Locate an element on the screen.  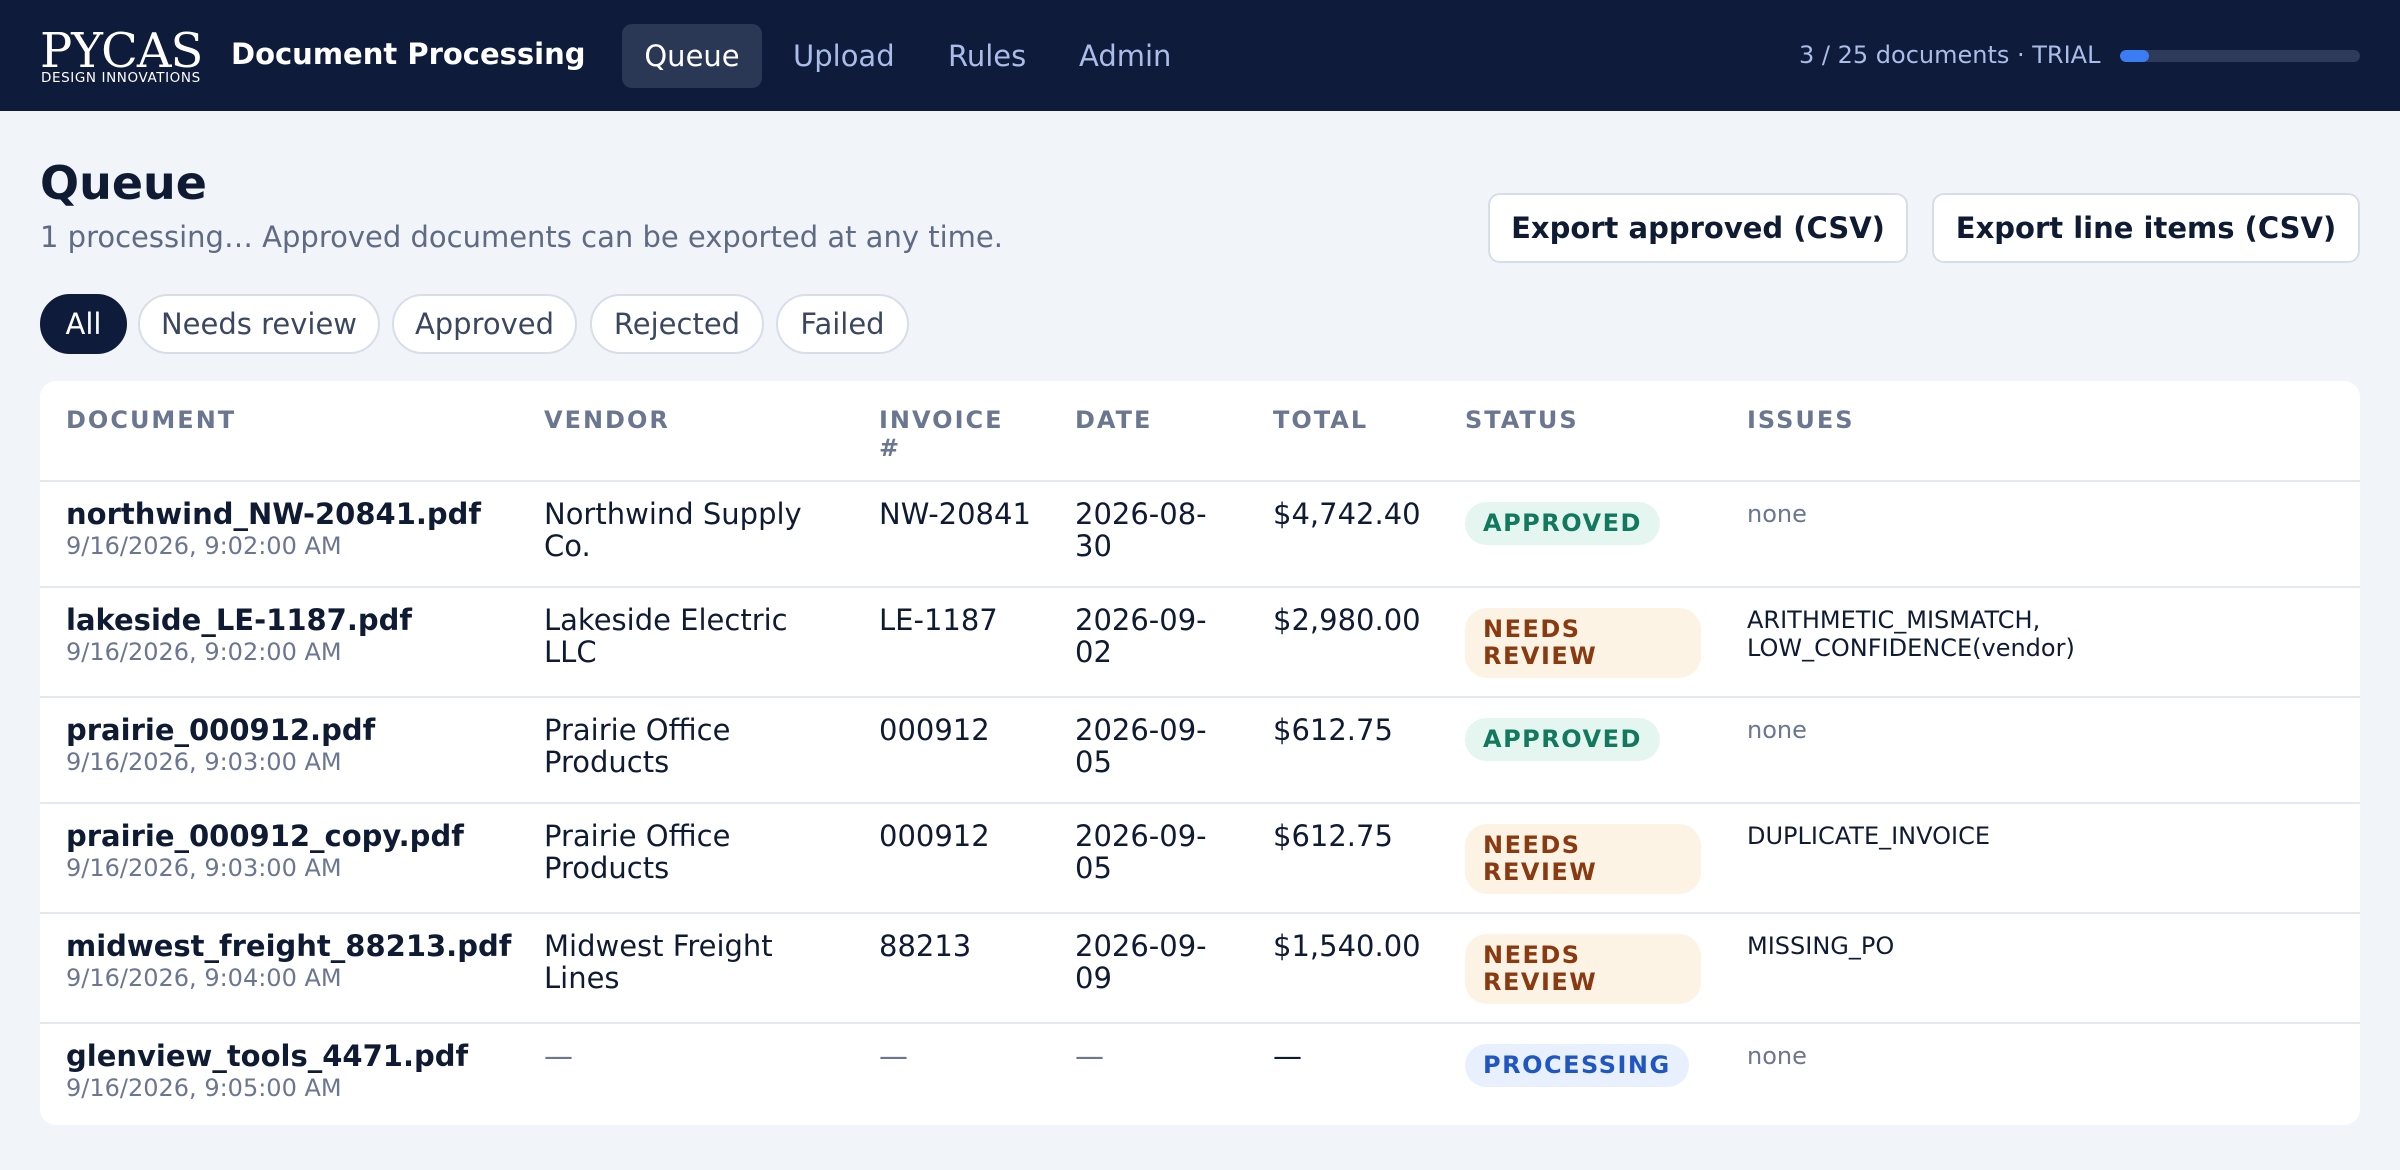
document-uploaded-time: 9/16/2026, 9:04:00 AM is located at coordinates (204, 978).